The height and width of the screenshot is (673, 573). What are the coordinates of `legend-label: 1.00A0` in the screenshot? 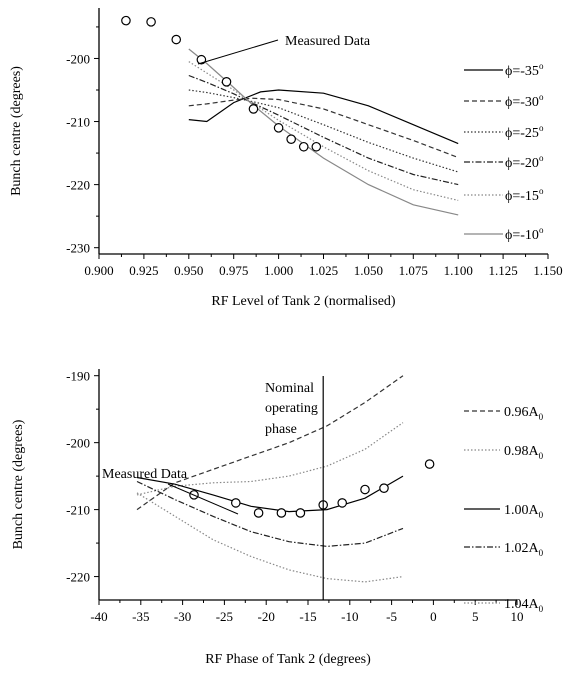 It's located at (524, 511).